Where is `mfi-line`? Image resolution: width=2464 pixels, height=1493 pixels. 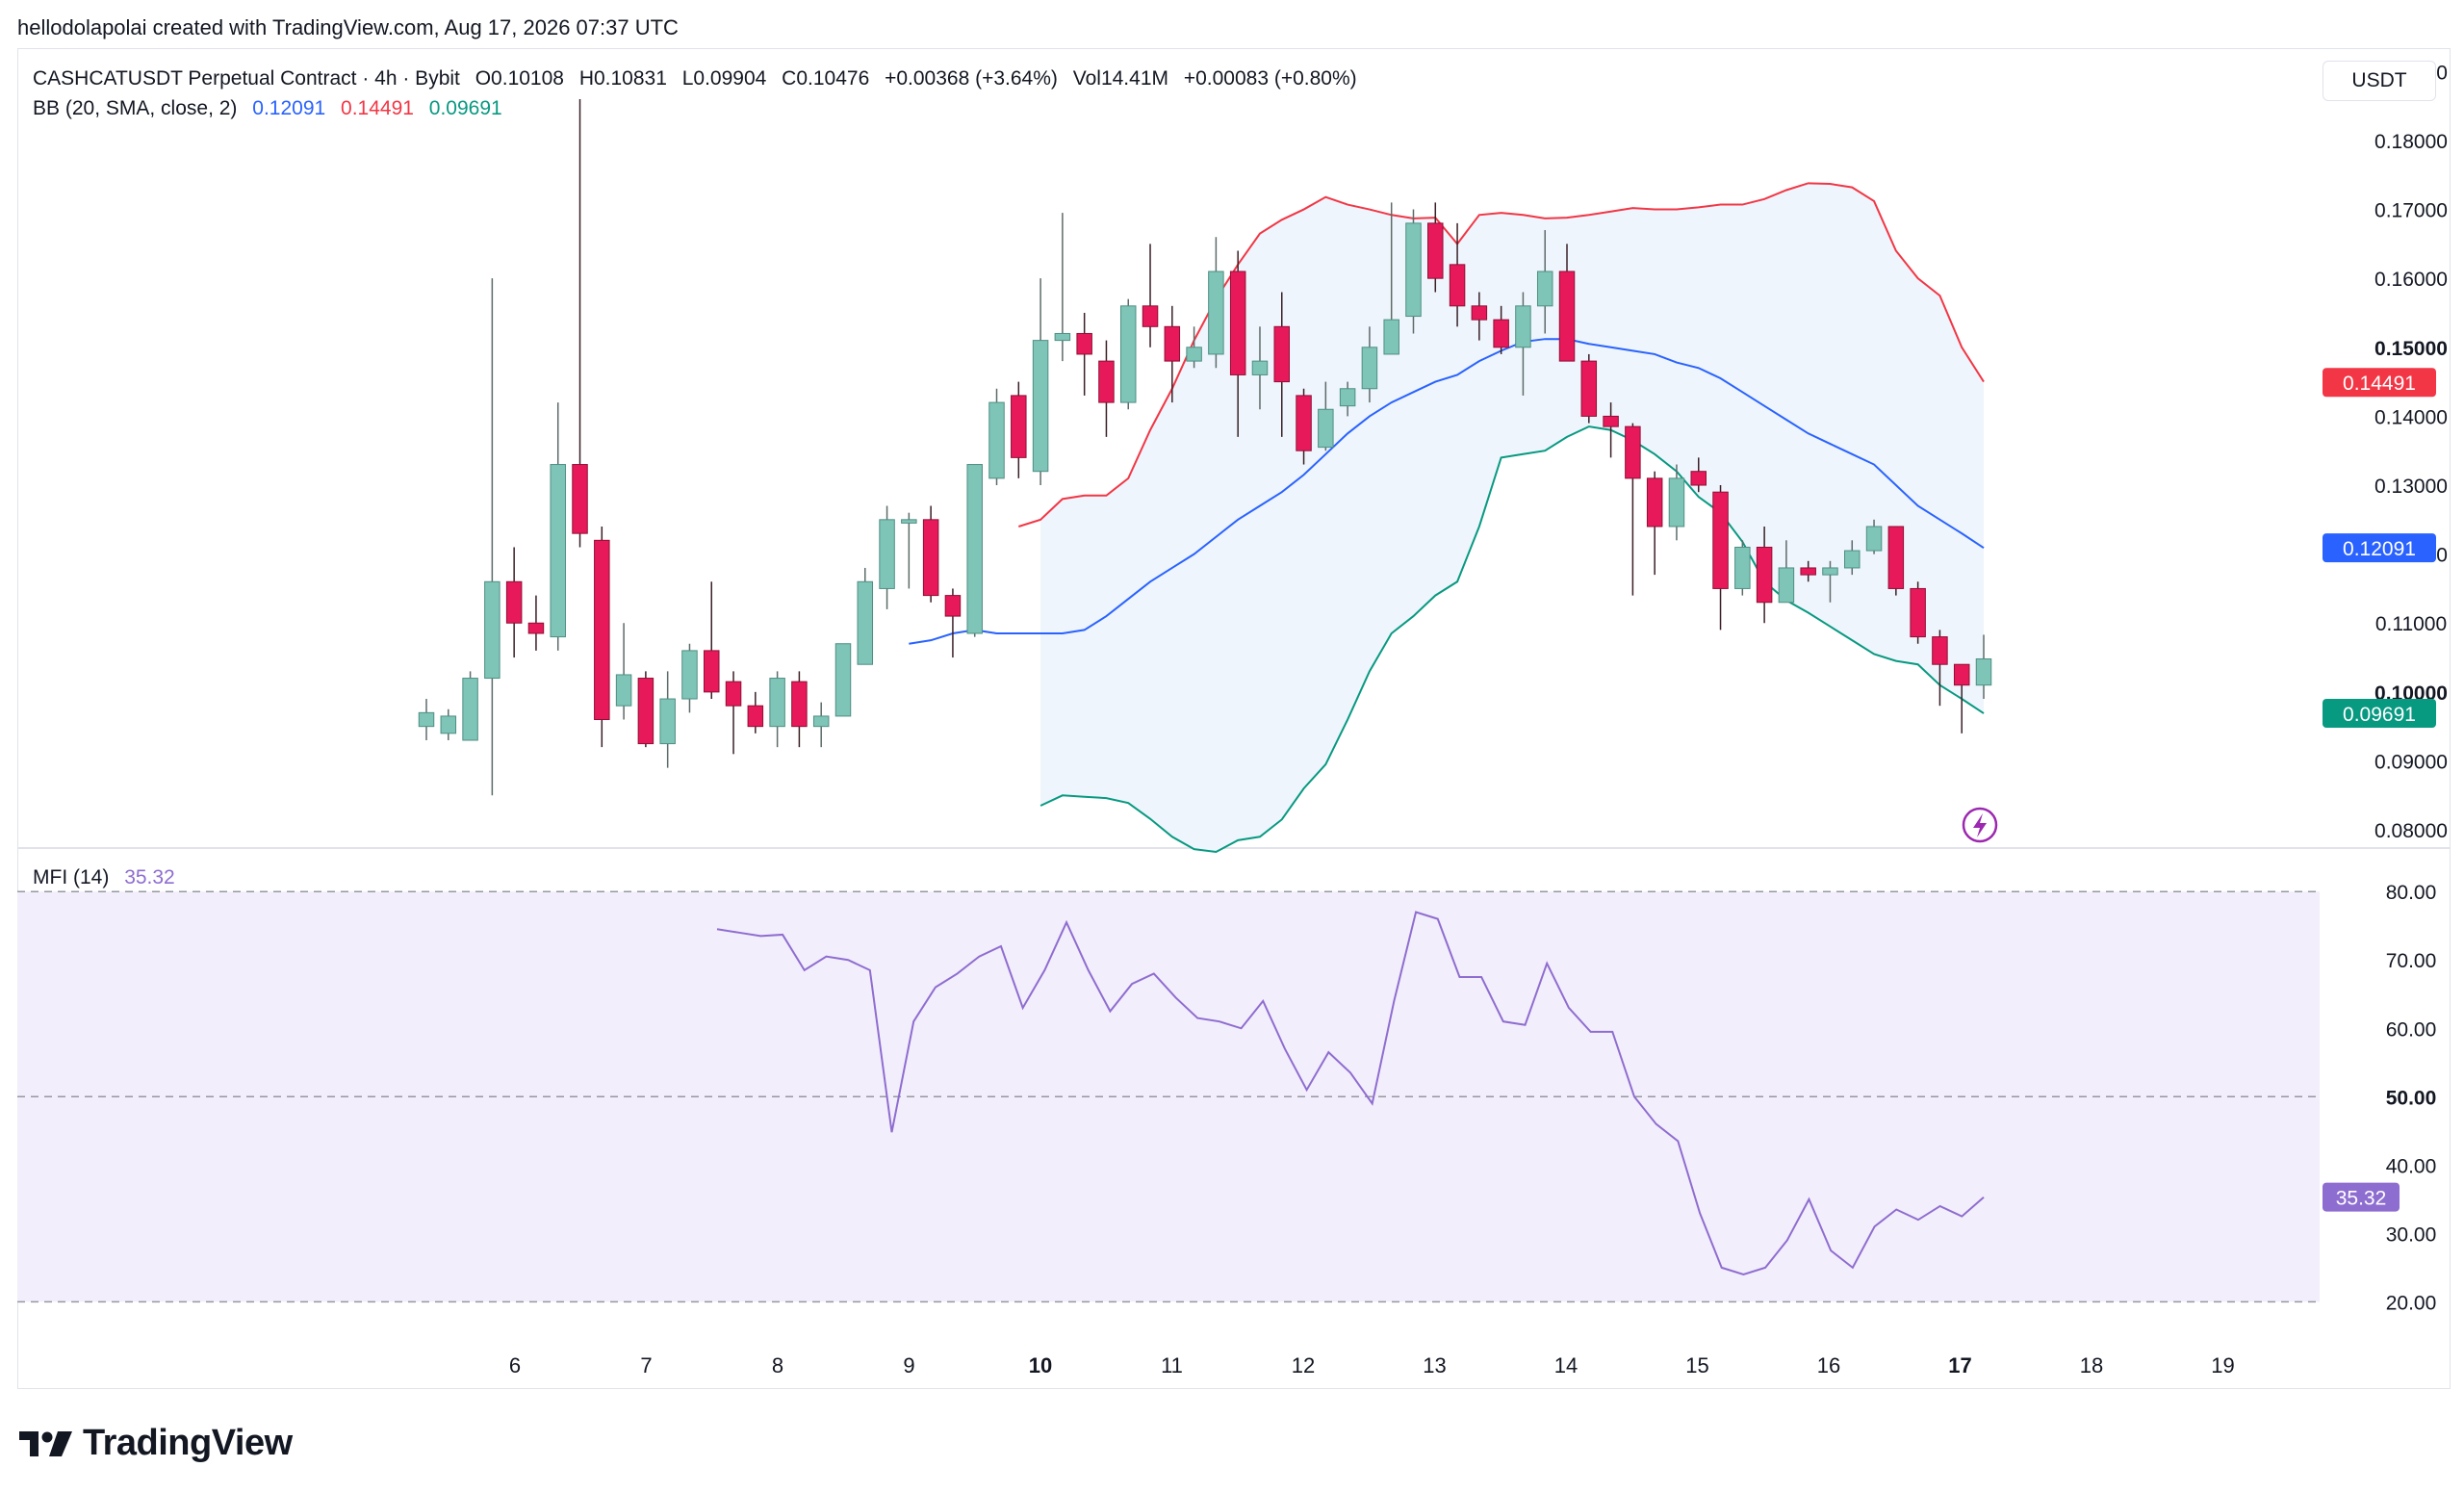
mfi-line is located at coordinates (1350, 1093).